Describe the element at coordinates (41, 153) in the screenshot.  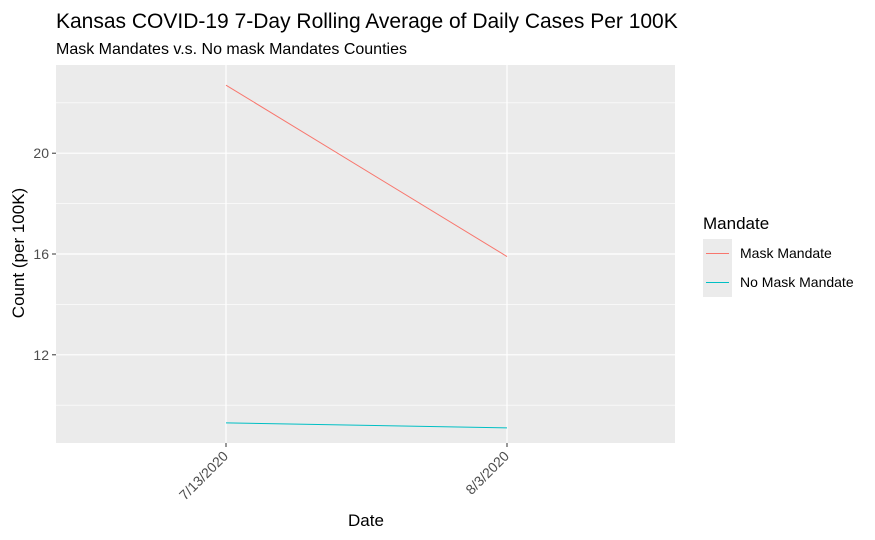
I see `y-tick-label: 20` at that location.